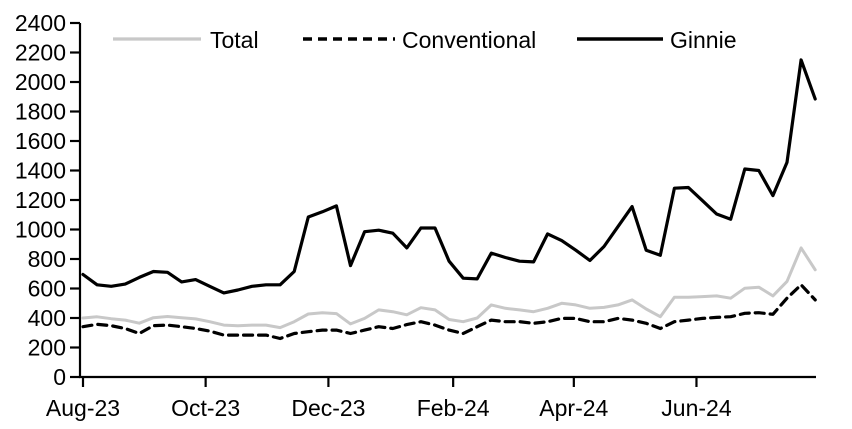 The image size is (852, 429). What do you see at coordinates (40, 230) in the screenshot?
I see `y-axis-tick-label: 1000` at bounding box center [40, 230].